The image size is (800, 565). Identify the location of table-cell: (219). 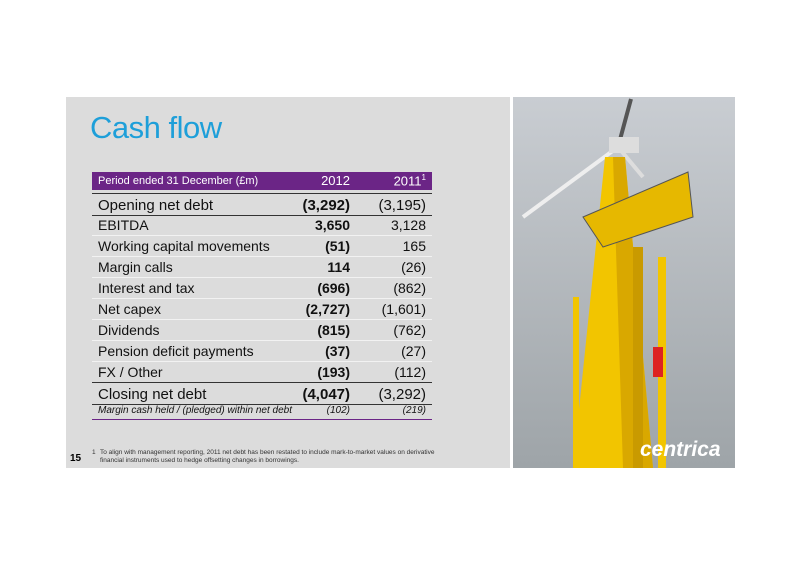
(414, 410).